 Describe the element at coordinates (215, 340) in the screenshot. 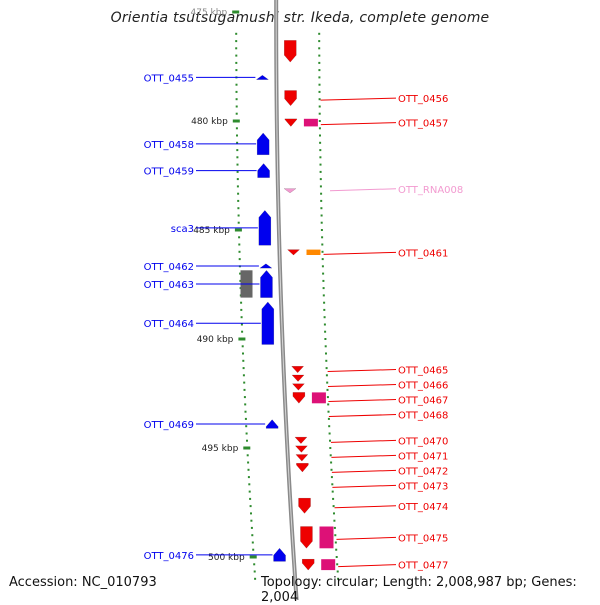

I see `scale-label: 490 kbp` at that location.